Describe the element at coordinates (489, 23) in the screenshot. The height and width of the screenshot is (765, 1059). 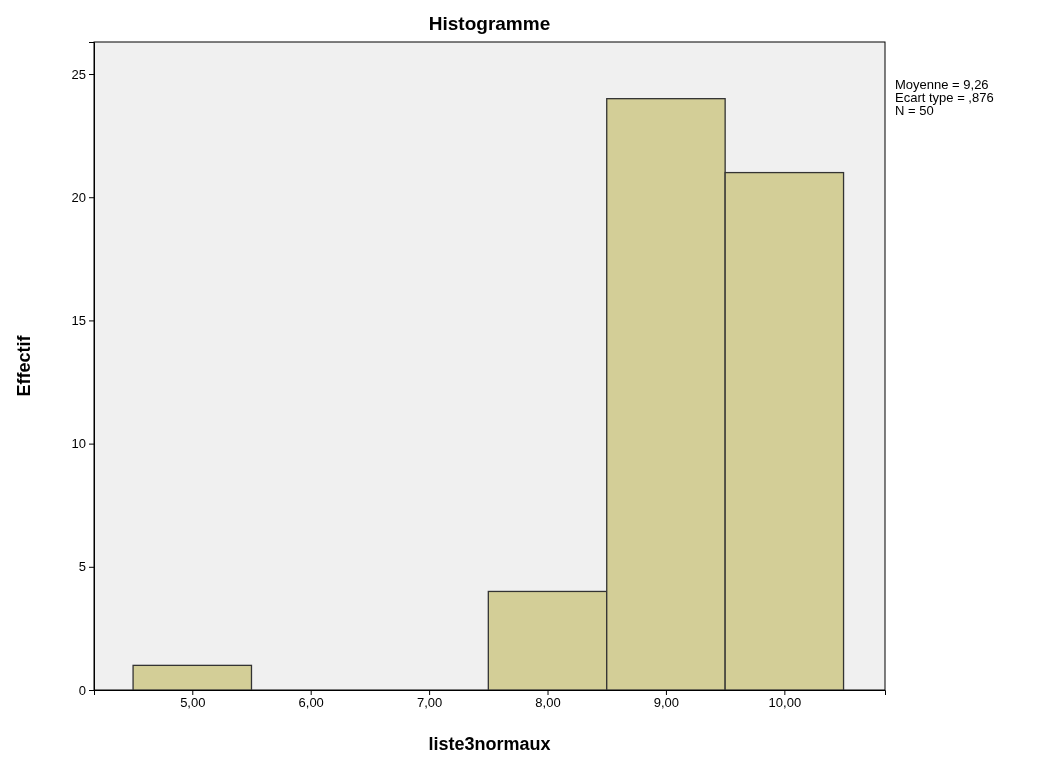
I see `chart-title: Histogramme` at that location.